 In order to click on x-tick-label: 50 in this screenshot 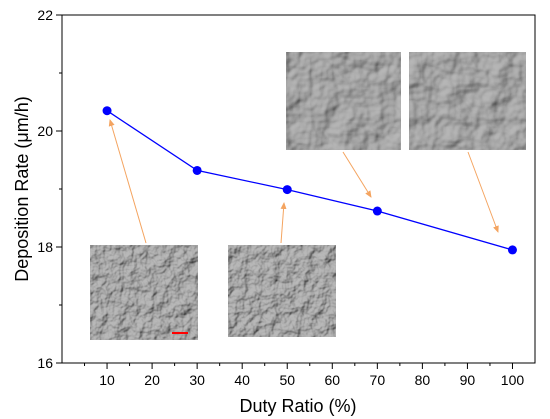, I will do `click(287, 380)`.